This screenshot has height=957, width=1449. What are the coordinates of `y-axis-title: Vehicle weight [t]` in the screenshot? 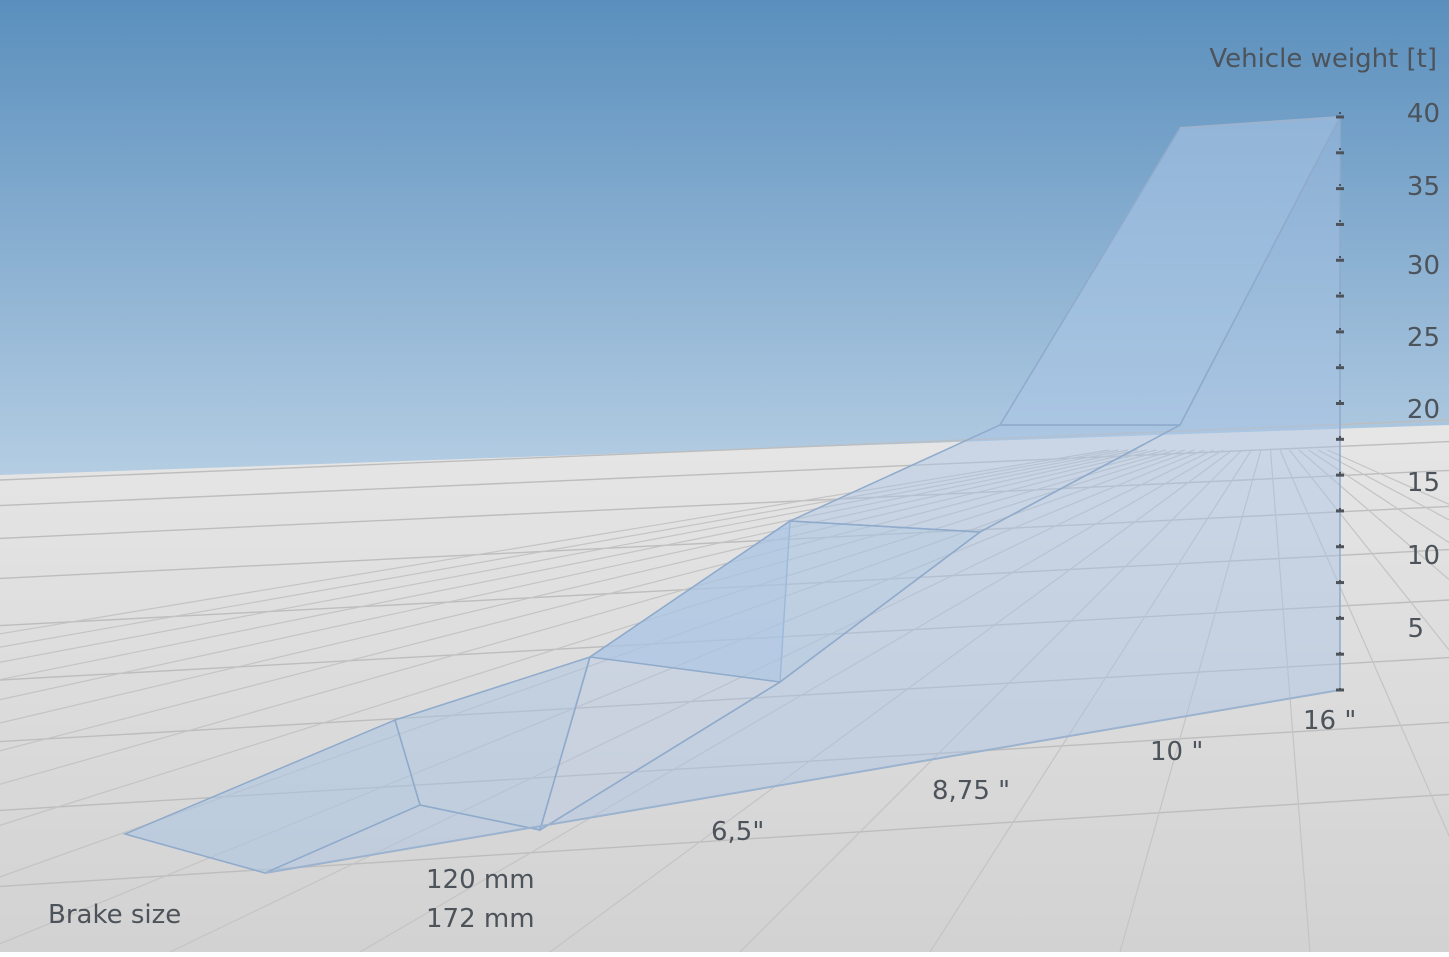 It's located at (1323, 59).